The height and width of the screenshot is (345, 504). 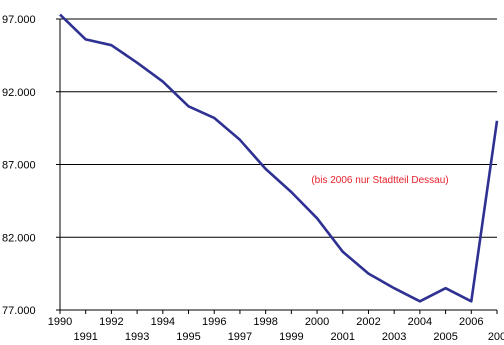 I want to click on x-tick-label: 1994, so click(x=163, y=322).